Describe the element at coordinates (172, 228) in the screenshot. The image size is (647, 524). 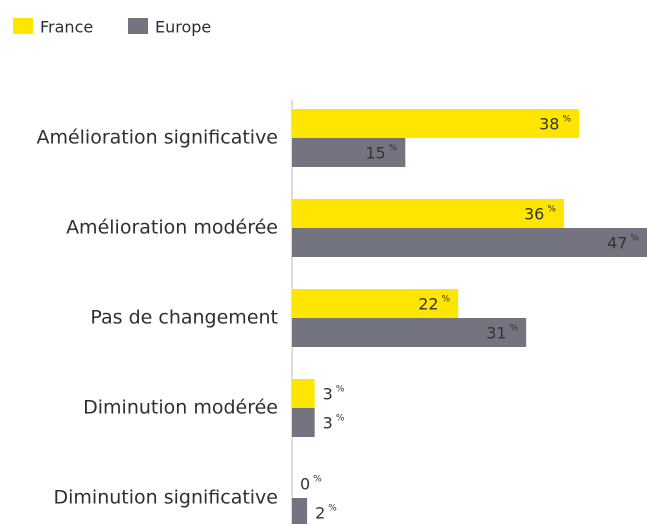
I see `category-label: Amélioration modérée` at that location.